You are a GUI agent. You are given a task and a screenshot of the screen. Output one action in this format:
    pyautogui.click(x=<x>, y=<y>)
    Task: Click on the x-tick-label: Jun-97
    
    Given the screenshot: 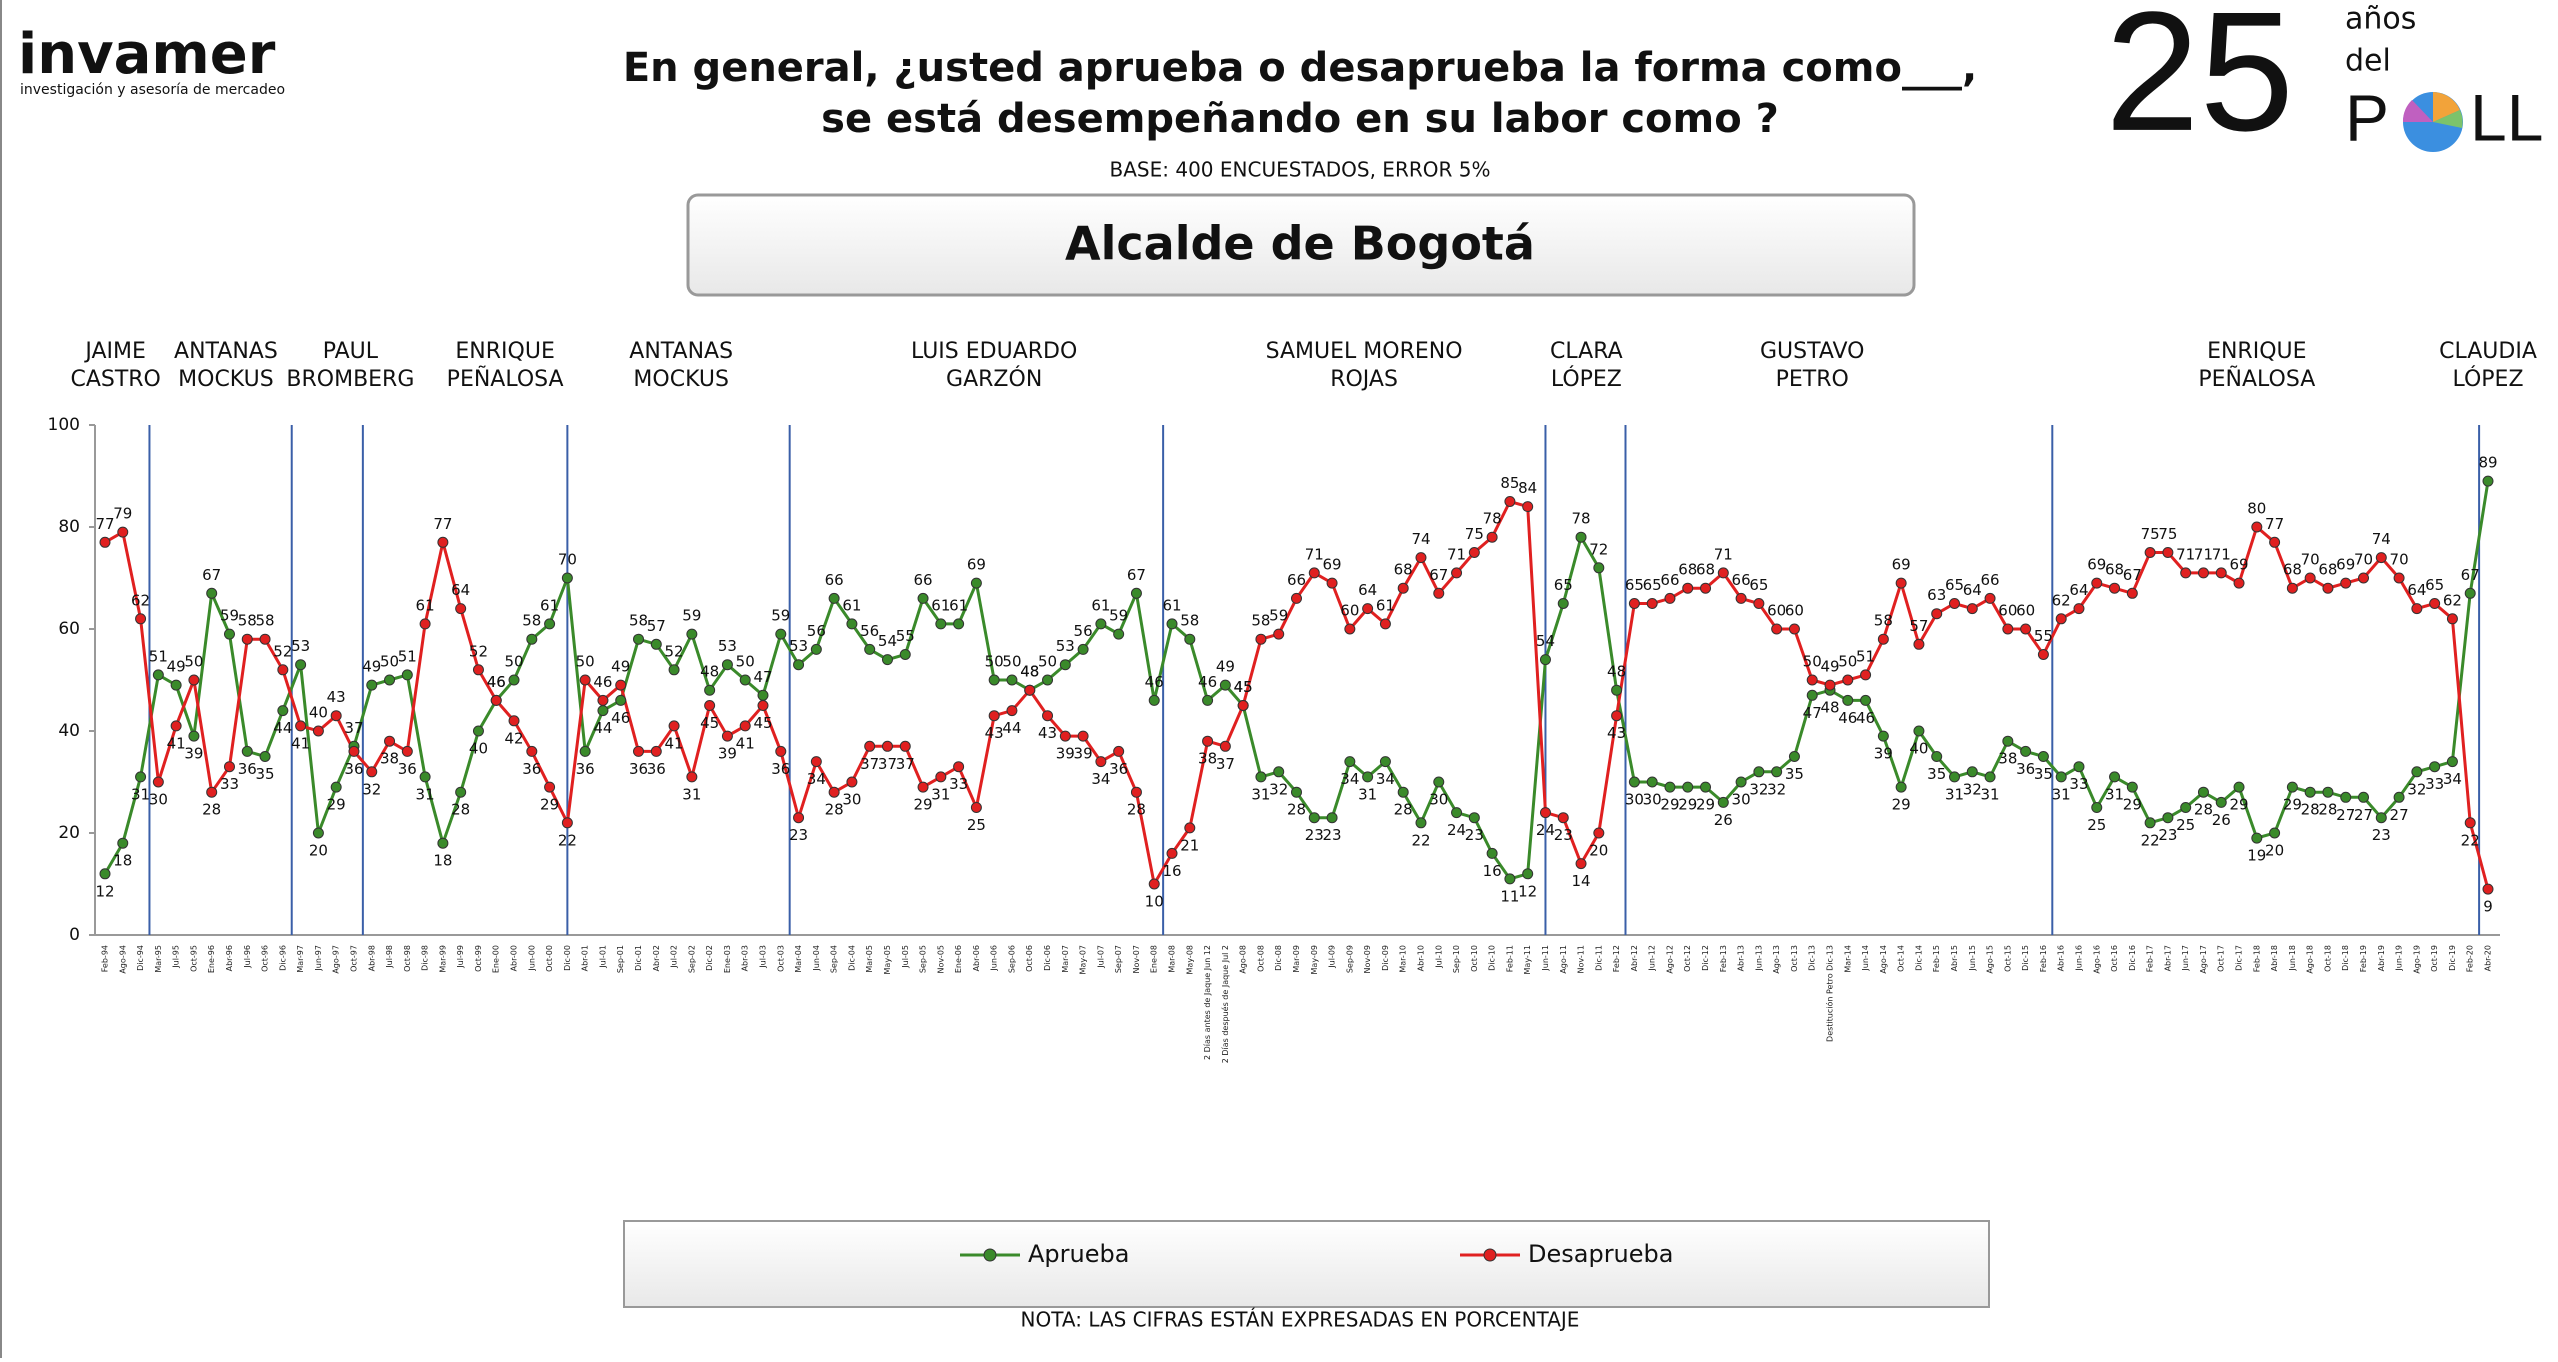 What is the action you would take?
    pyautogui.click(x=318, y=958)
    